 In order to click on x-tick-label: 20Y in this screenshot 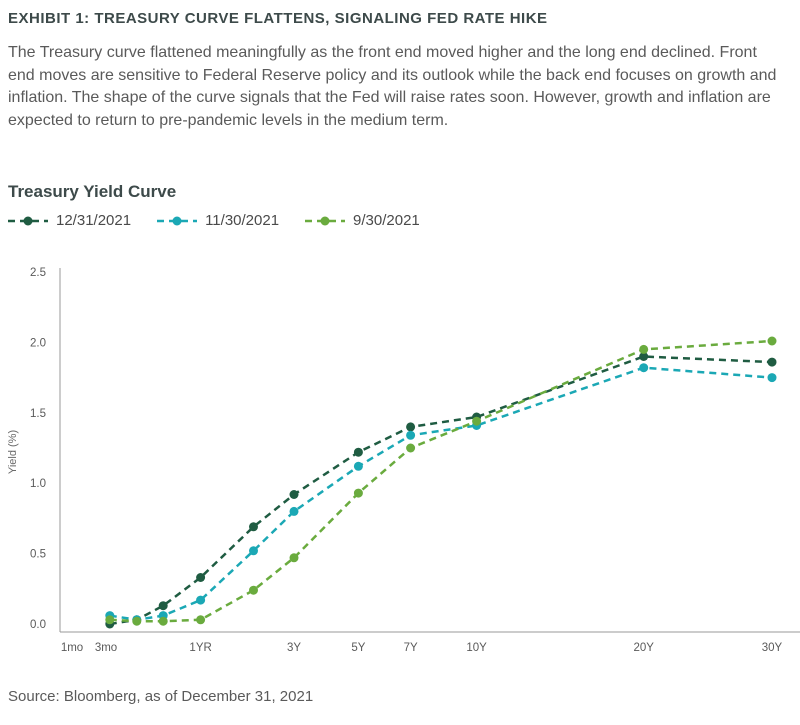, I will do `click(643, 648)`.